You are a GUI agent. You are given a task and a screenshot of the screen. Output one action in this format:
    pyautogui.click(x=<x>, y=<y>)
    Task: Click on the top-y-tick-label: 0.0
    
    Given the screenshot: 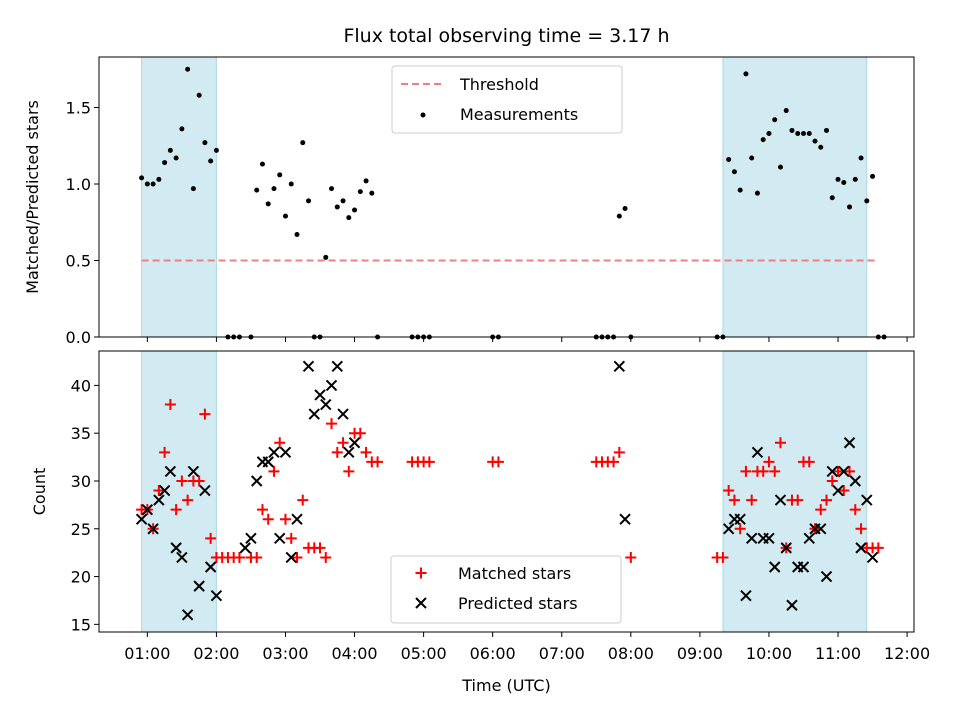 What is the action you would take?
    pyautogui.click(x=78, y=337)
    